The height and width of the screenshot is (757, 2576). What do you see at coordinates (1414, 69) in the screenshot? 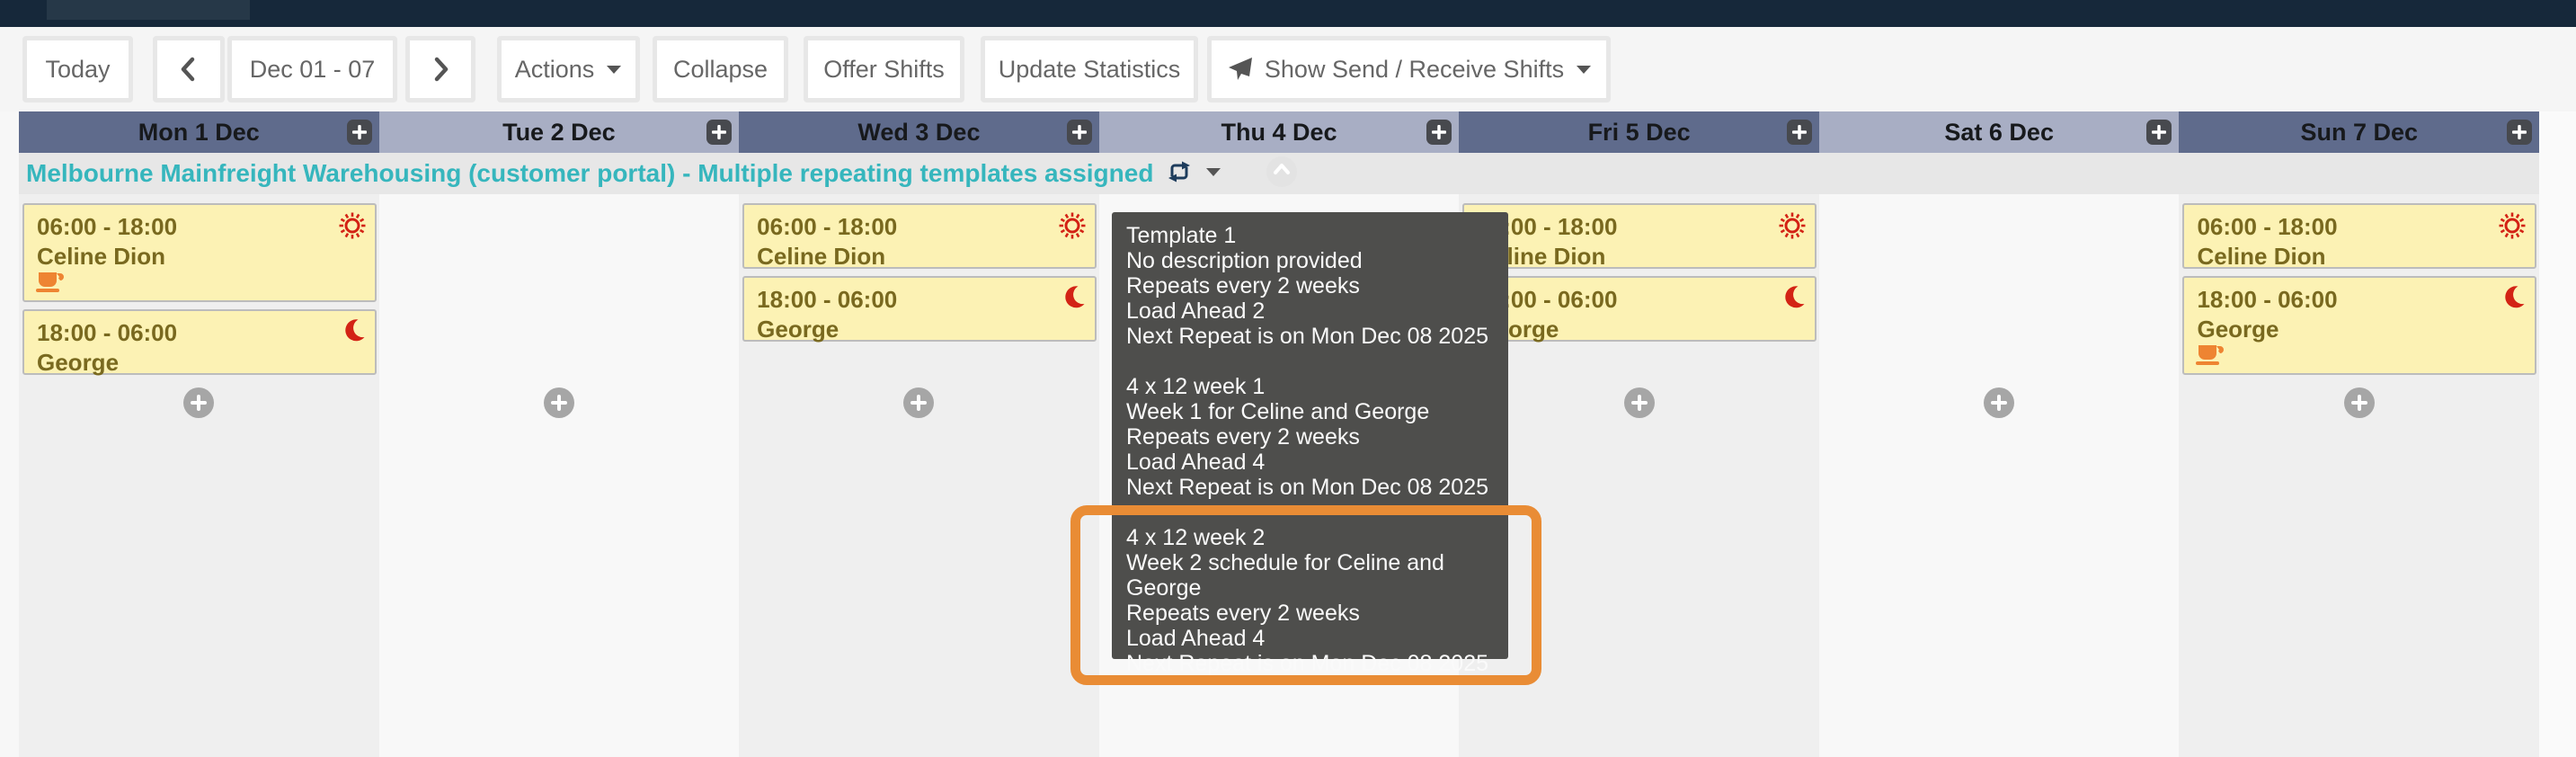
I see `show-send-receive-label: Show Send / Receive Shifts` at bounding box center [1414, 69].